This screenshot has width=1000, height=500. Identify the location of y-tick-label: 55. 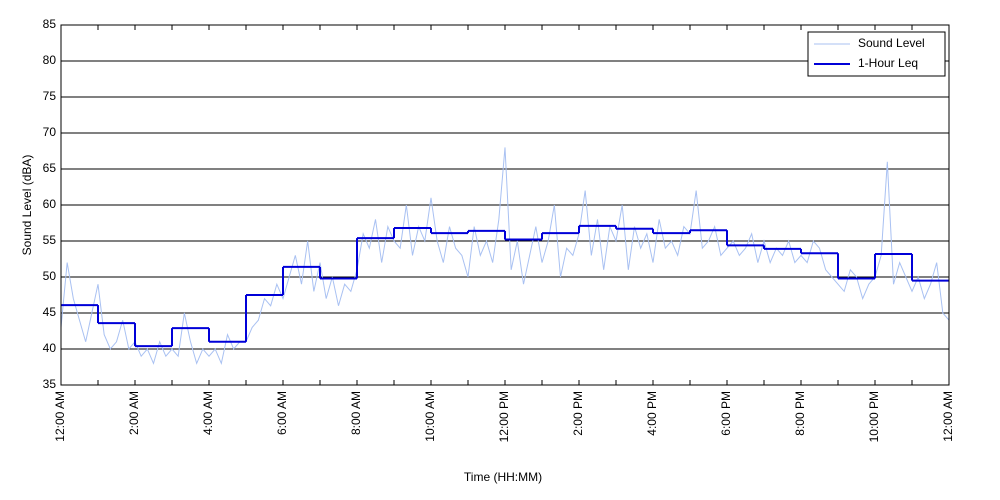
(50, 240).